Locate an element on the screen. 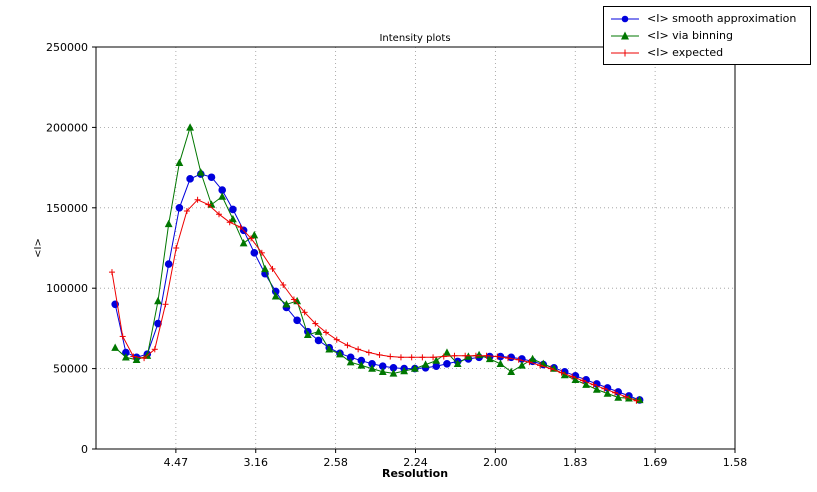  y-tick-label: 200000 is located at coordinates (67, 127).